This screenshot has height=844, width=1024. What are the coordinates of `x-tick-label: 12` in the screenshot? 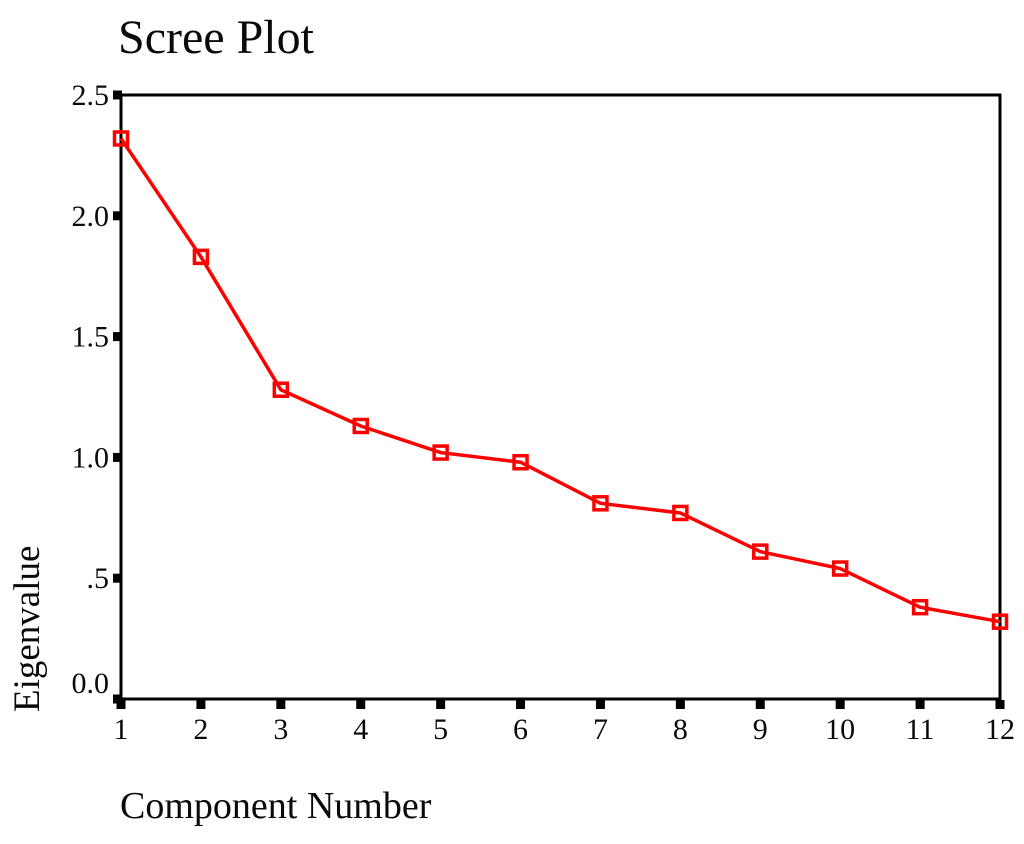 It's located at (1000, 729).